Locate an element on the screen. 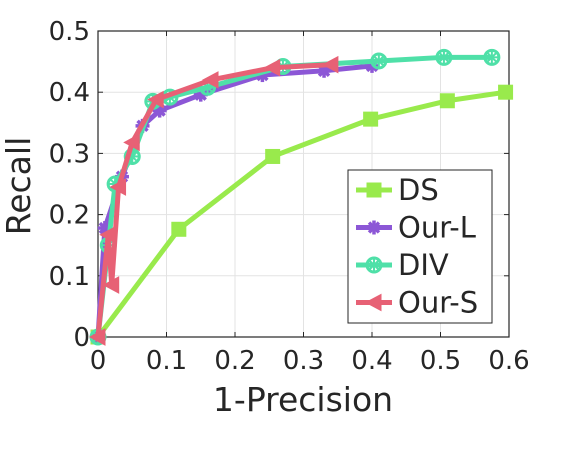  legend-label: Our-L is located at coordinates (437, 228).